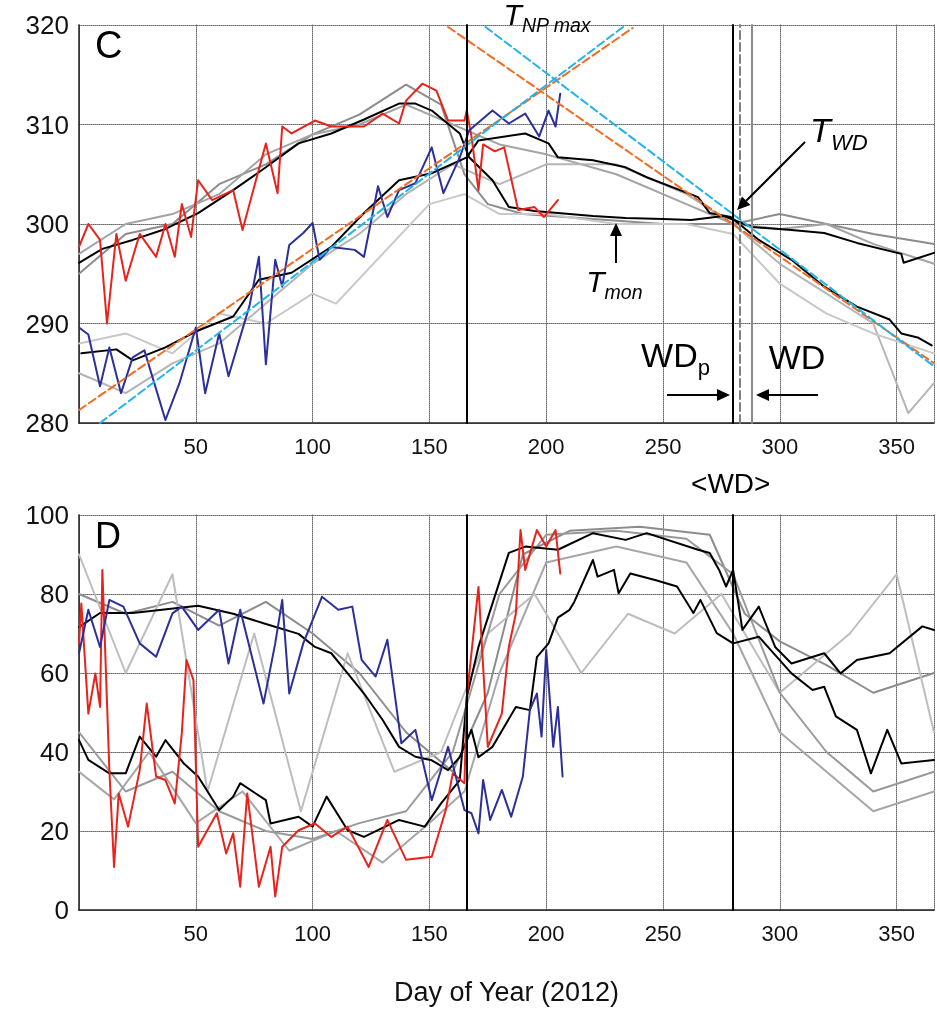 The width and height of the screenshot is (937, 1011). Describe the element at coordinates (47, 25) in the screenshot. I see `y-tick-label: 320` at that location.